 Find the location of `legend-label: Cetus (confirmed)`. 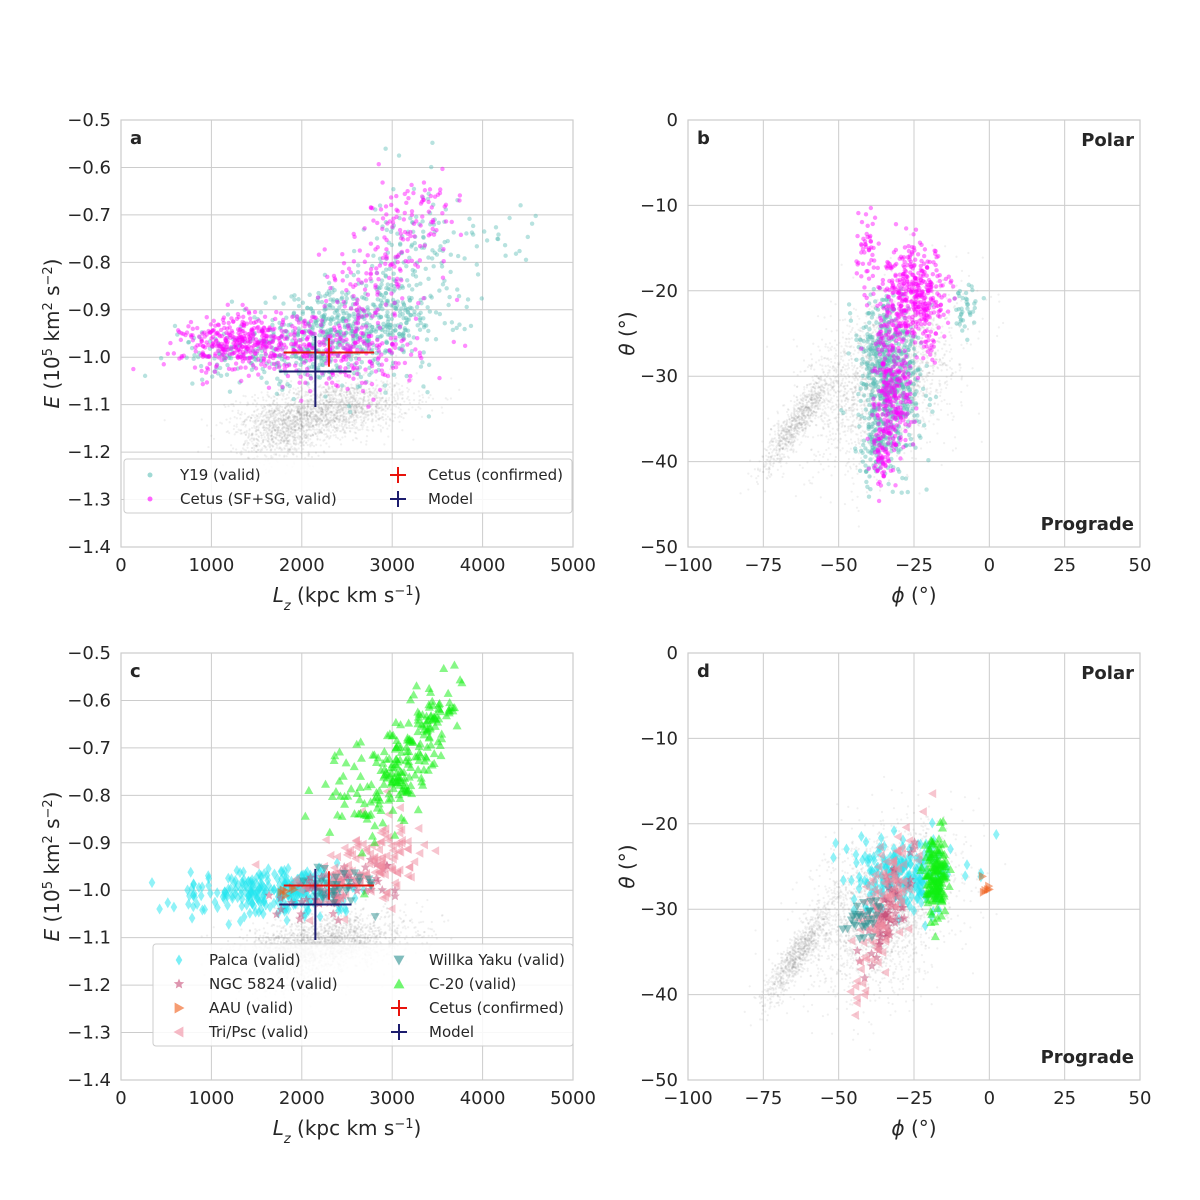

legend-label: Cetus (confirmed) is located at coordinates (495, 475).